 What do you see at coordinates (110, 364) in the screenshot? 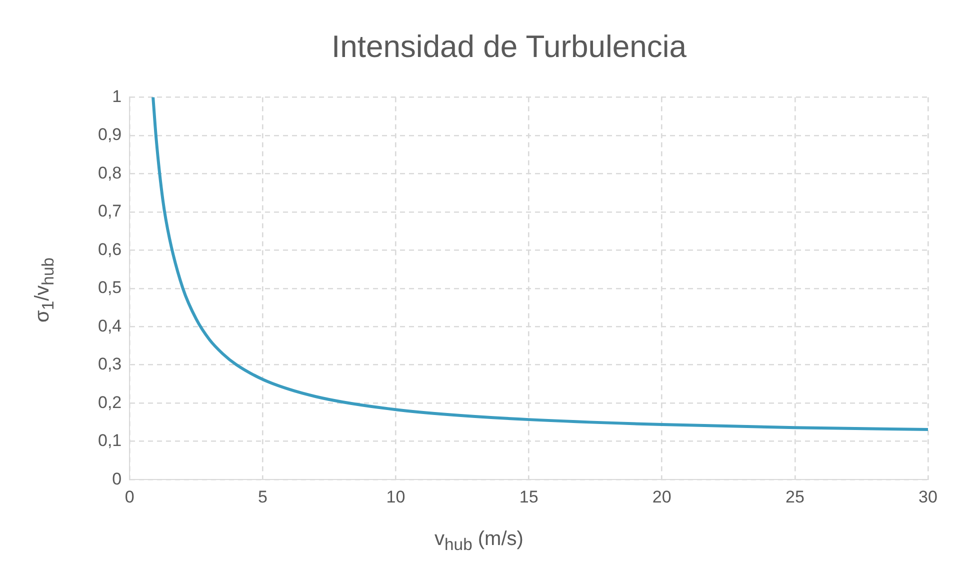
I see `y-tick-label: 0,3` at bounding box center [110, 364].